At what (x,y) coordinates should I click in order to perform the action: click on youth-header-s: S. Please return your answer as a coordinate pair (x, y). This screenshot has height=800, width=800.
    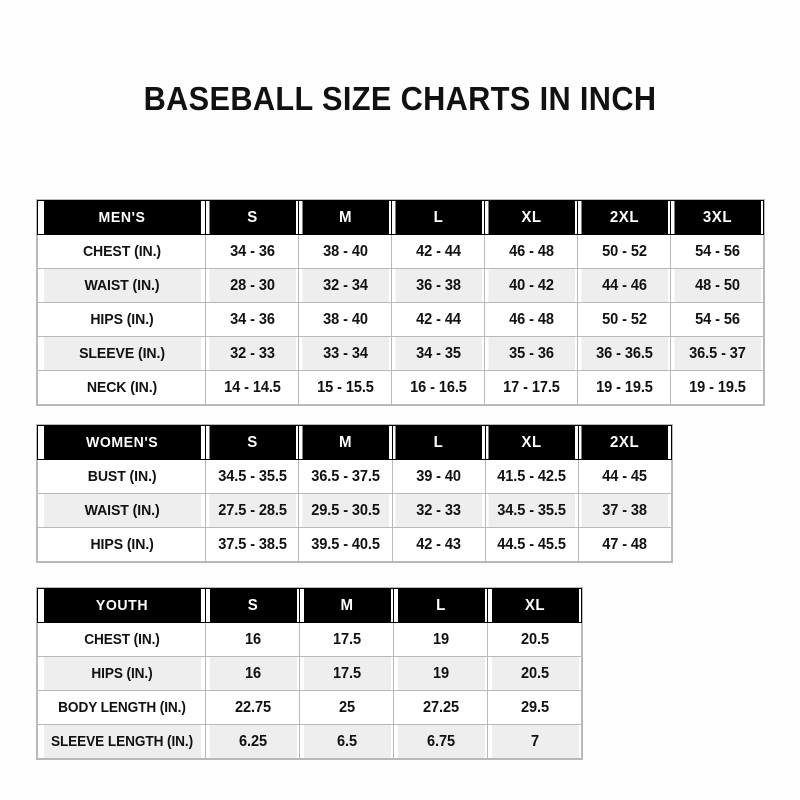
    Looking at the image, I should click on (252, 605).